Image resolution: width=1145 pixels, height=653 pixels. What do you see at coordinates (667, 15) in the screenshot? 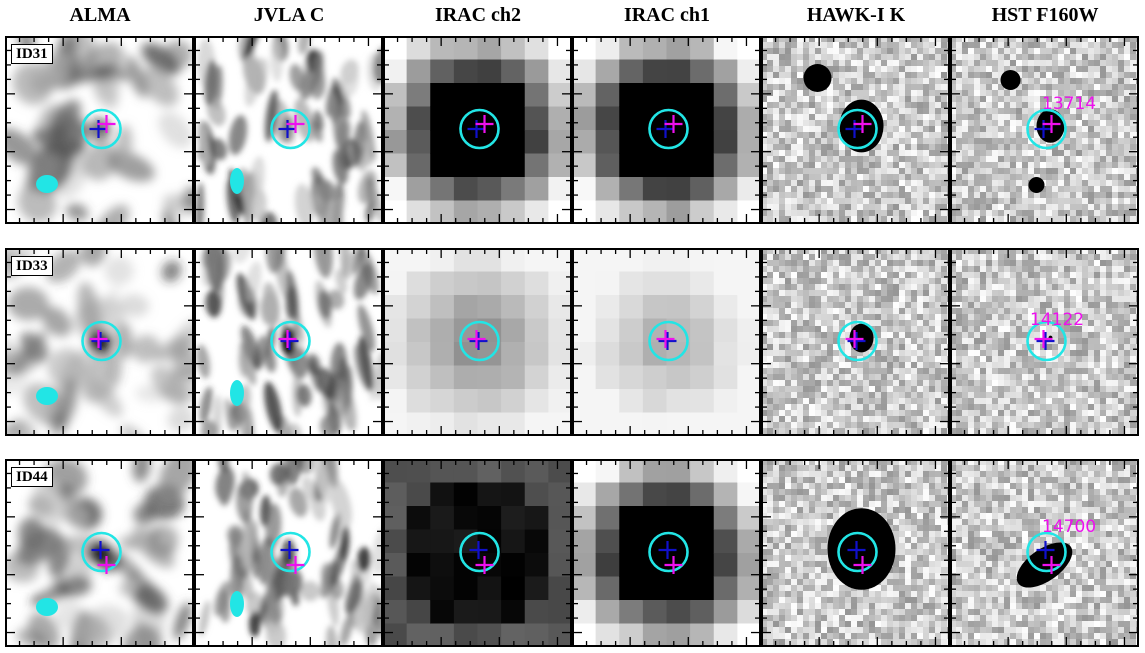
I see `column-header-irac-ch1: IRAC ch1` at bounding box center [667, 15].